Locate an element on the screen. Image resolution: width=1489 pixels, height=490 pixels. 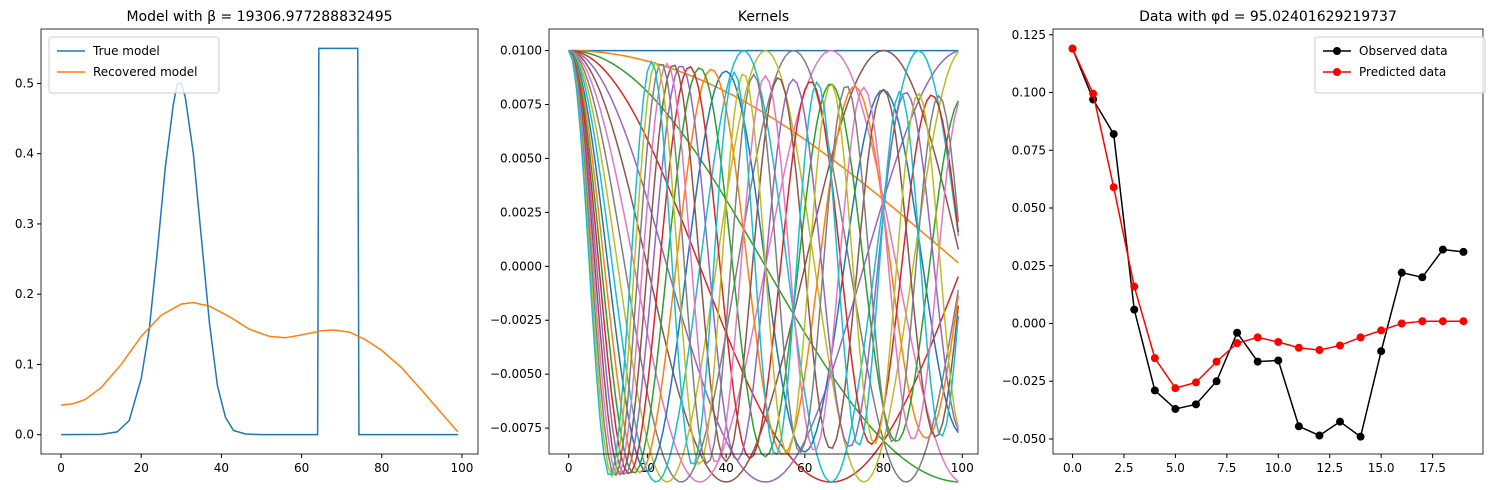
y-tick-label: −0.050 is located at coordinates (1024, 439).